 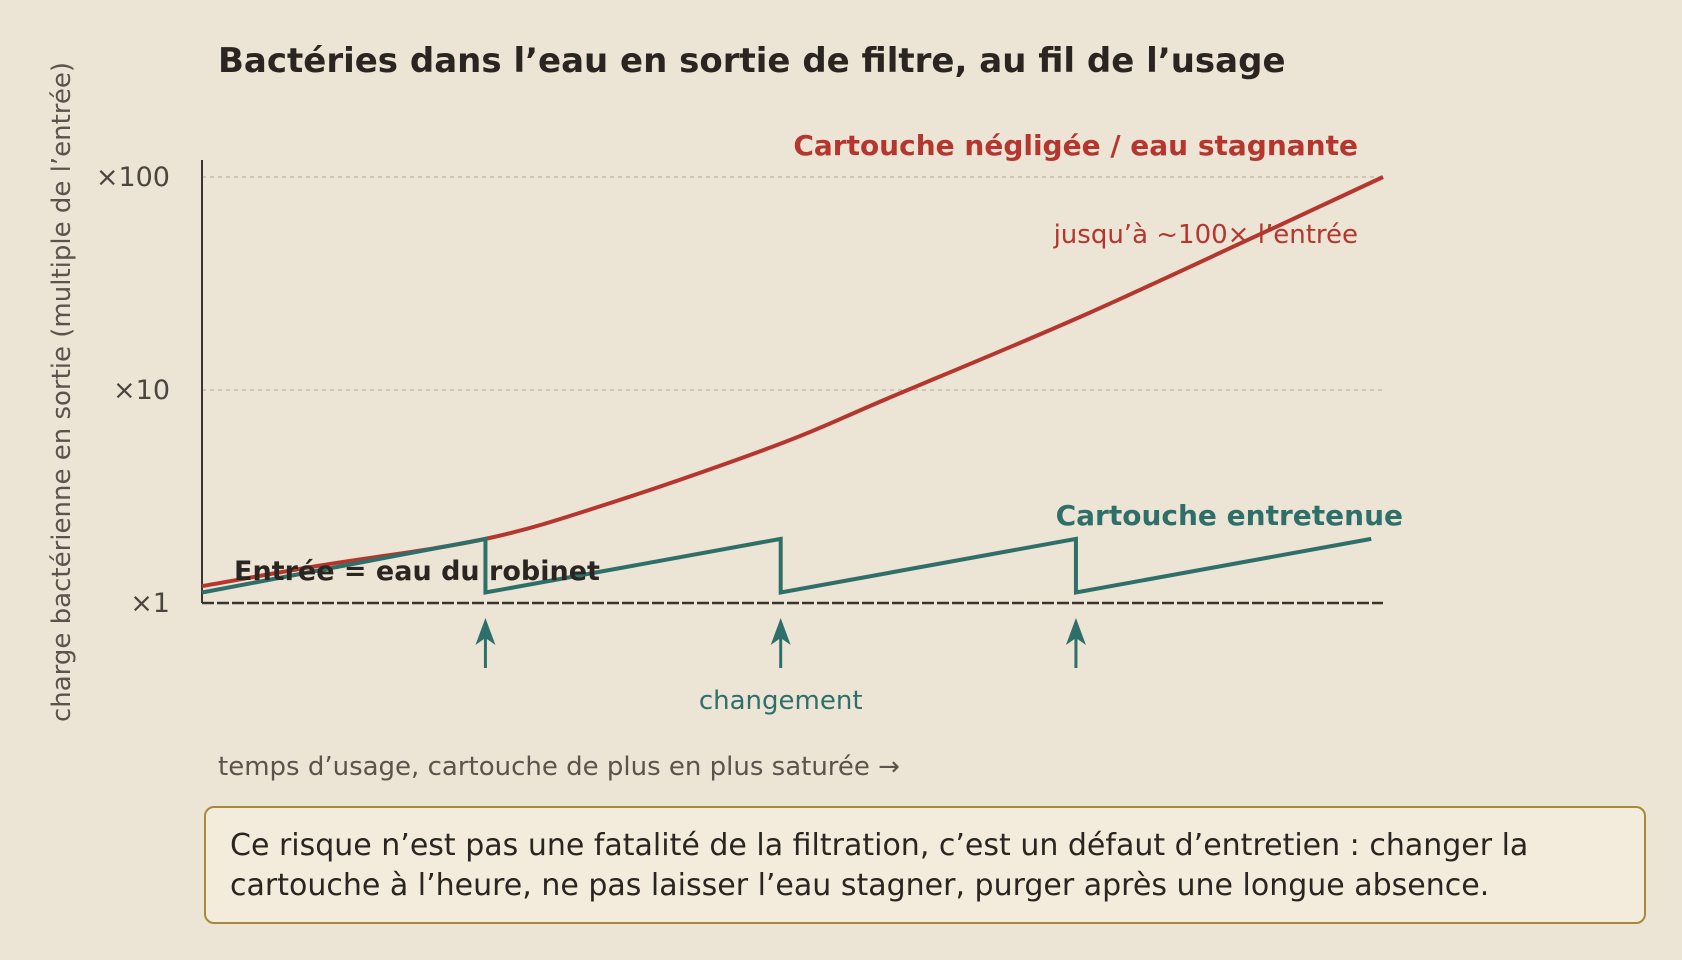 I want to click on series-label-maintained: Cartouche entretenue, so click(x=1229, y=515).